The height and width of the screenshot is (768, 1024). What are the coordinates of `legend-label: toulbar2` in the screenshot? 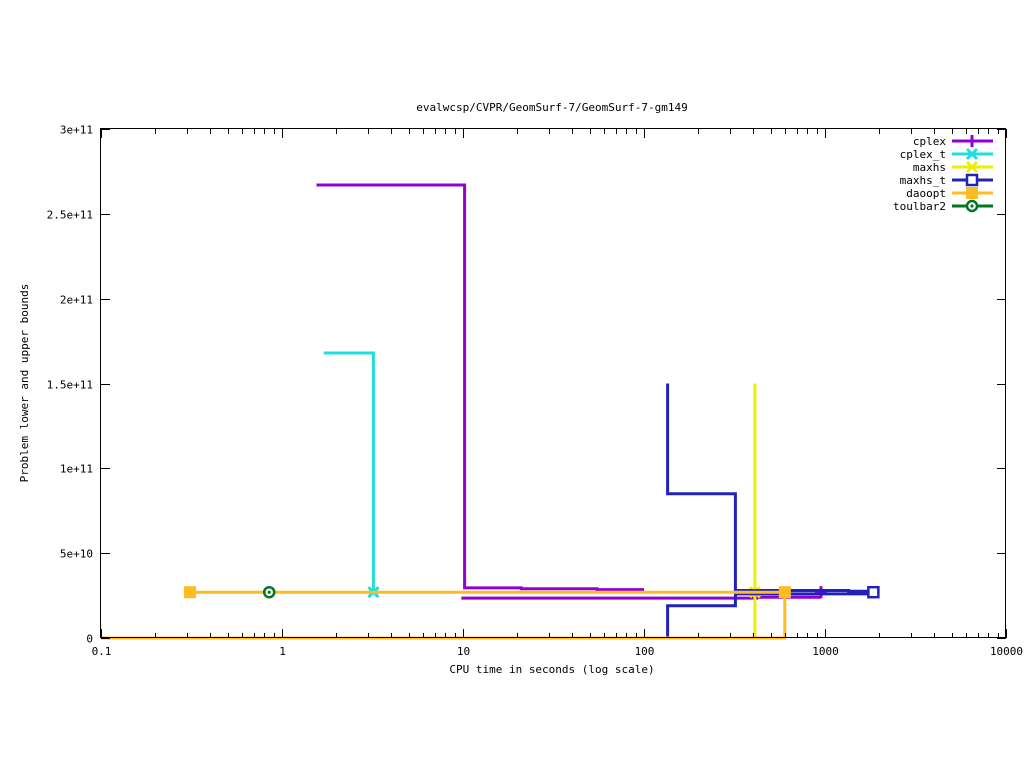 It's located at (919, 206).